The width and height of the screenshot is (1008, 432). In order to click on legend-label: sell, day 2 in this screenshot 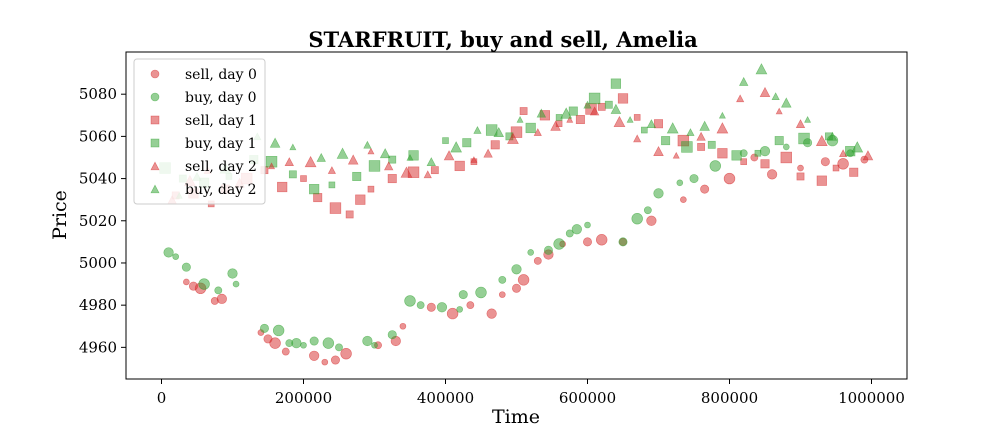, I will do `click(221, 167)`.